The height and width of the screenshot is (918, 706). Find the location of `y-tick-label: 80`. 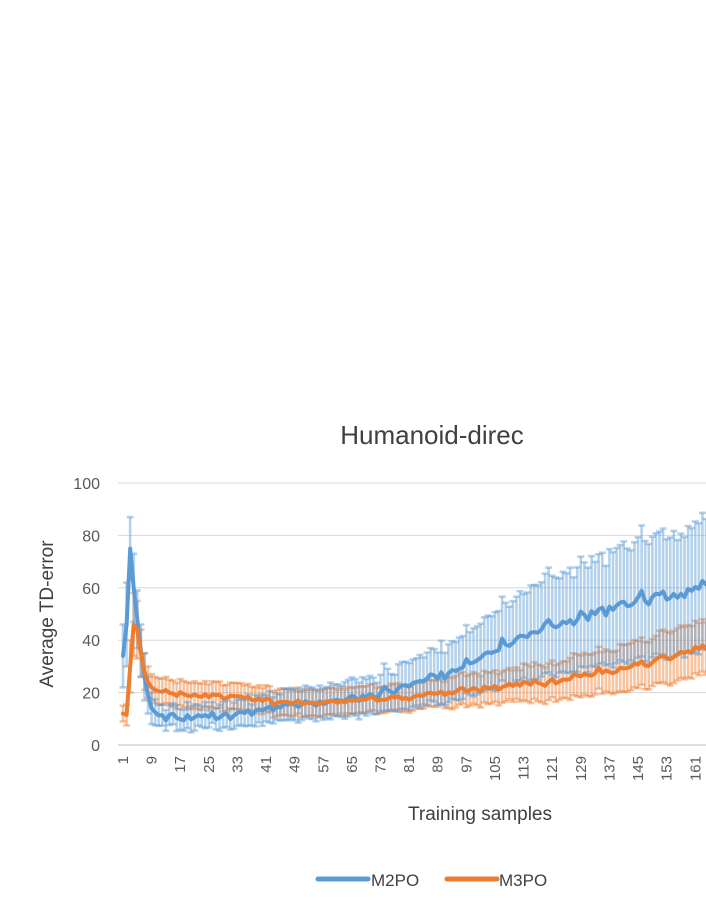

y-tick-label: 80 is located at coordinates (91, 536).